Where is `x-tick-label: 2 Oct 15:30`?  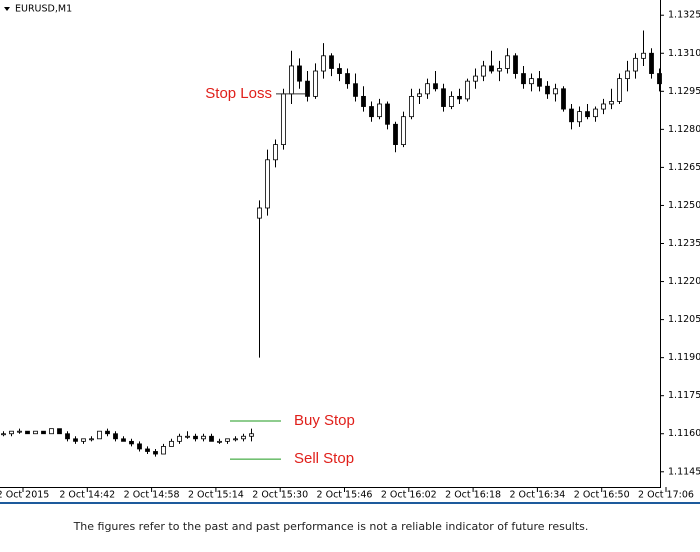
x-tick-label: 2 Oct 15:30 is located at coordinates (280, 495).